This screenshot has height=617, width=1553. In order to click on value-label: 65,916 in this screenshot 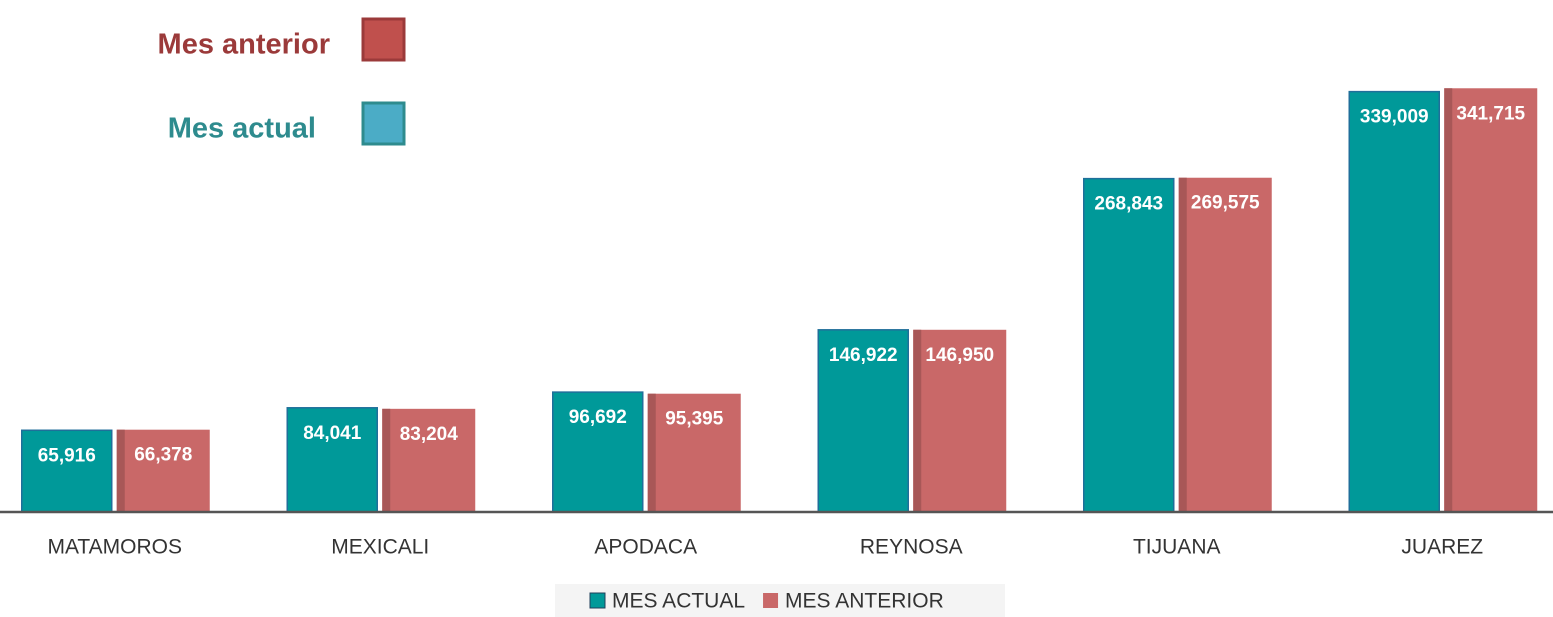, I will do `click(67, 455)`.